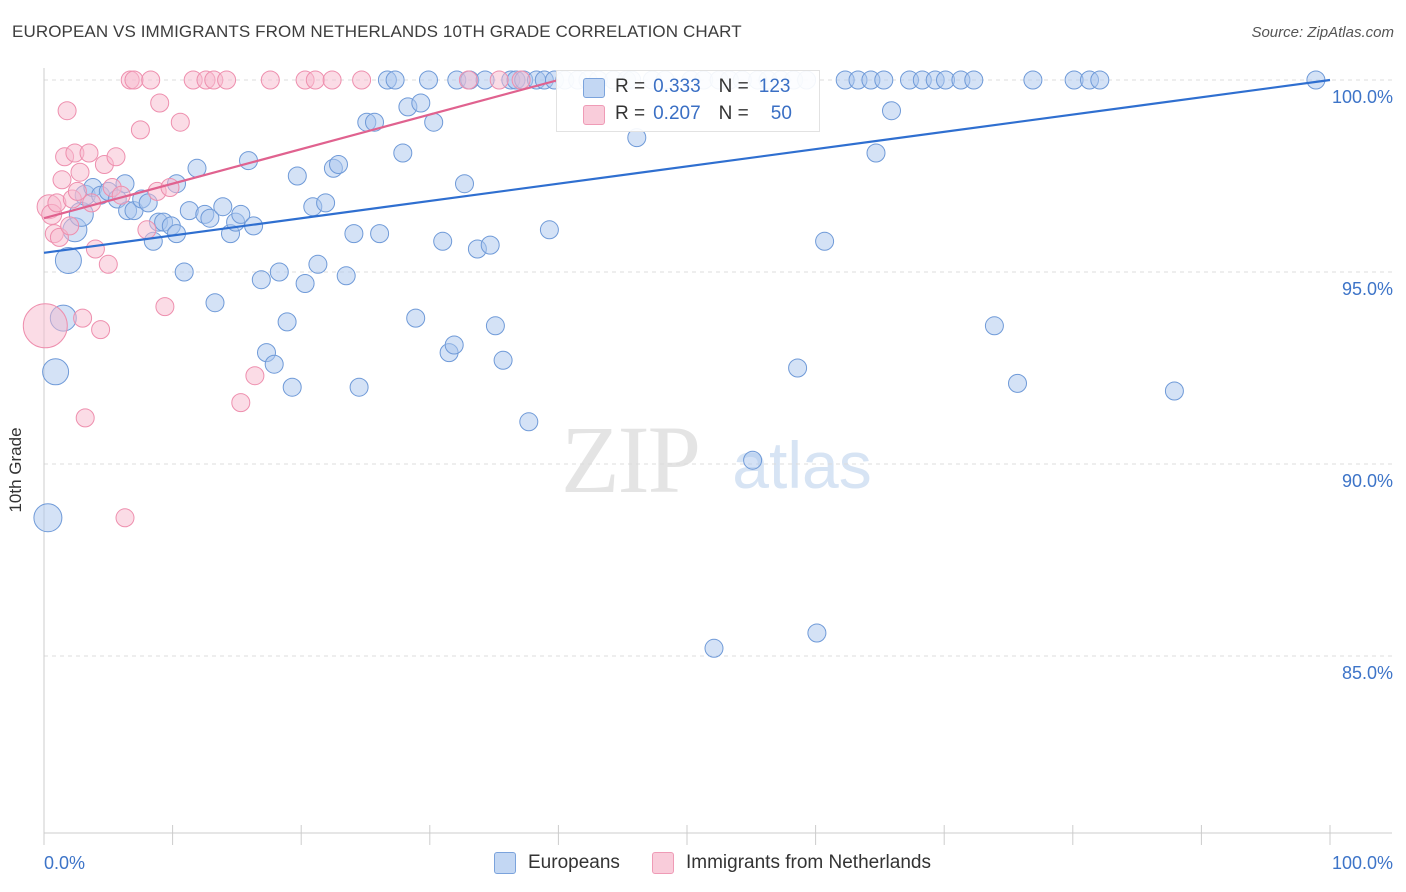 The height and width of the screenshot is (892, 1406). What do you see at coordinates (677, 86) in the screenshot?
I see `legend-r-value: 0.333` at bounding box center [677, 86].